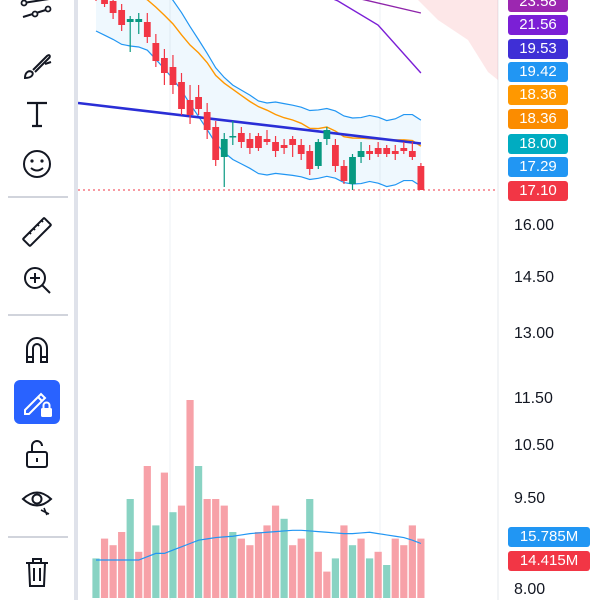 Image resolution: width=600 pixels, height=600 pixels. I want to click on visibility-tool, so click(37, 500).